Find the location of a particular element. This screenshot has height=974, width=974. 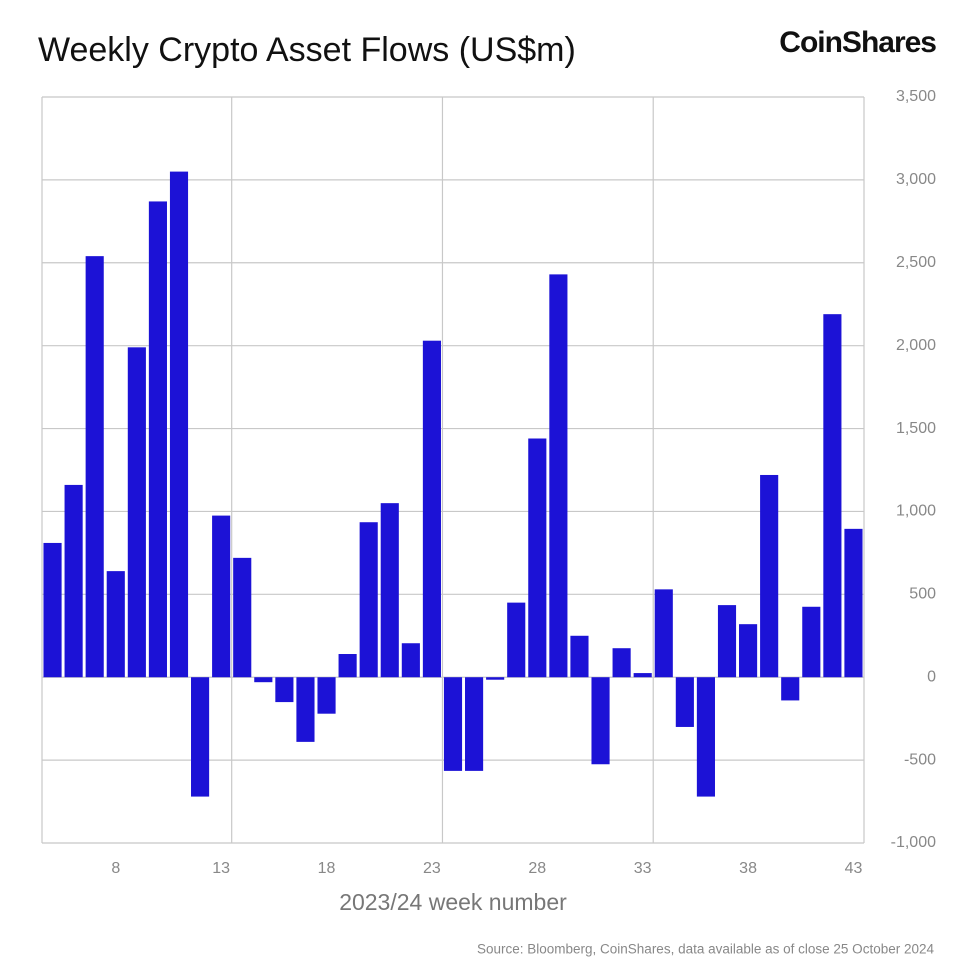

x-tick-label: 13 is located at coordinates (221, 868).